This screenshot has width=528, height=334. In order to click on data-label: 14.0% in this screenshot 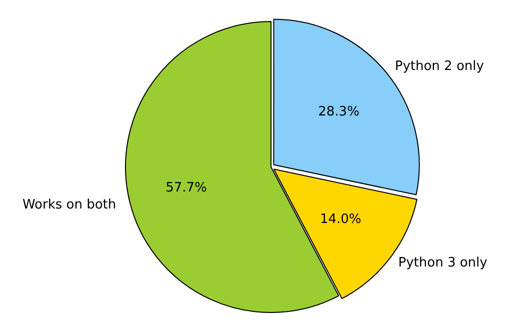, I will do `click(341, 220)`.